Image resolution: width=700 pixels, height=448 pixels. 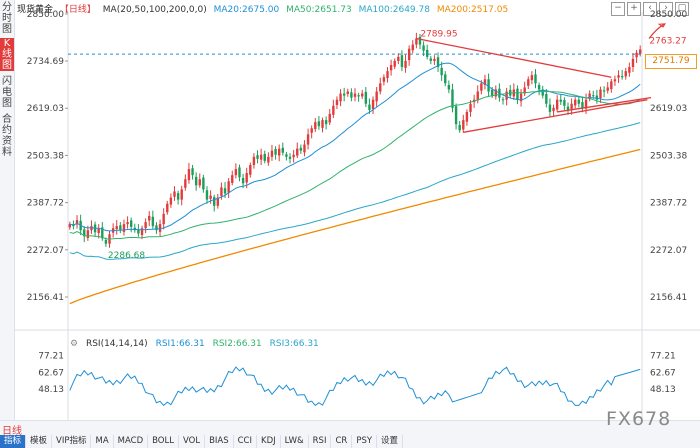 What do you see at coordinates (51, 390) in the screenshot?
I see `rsi-tick-left: 48.13` at bounding box center [51, 390].